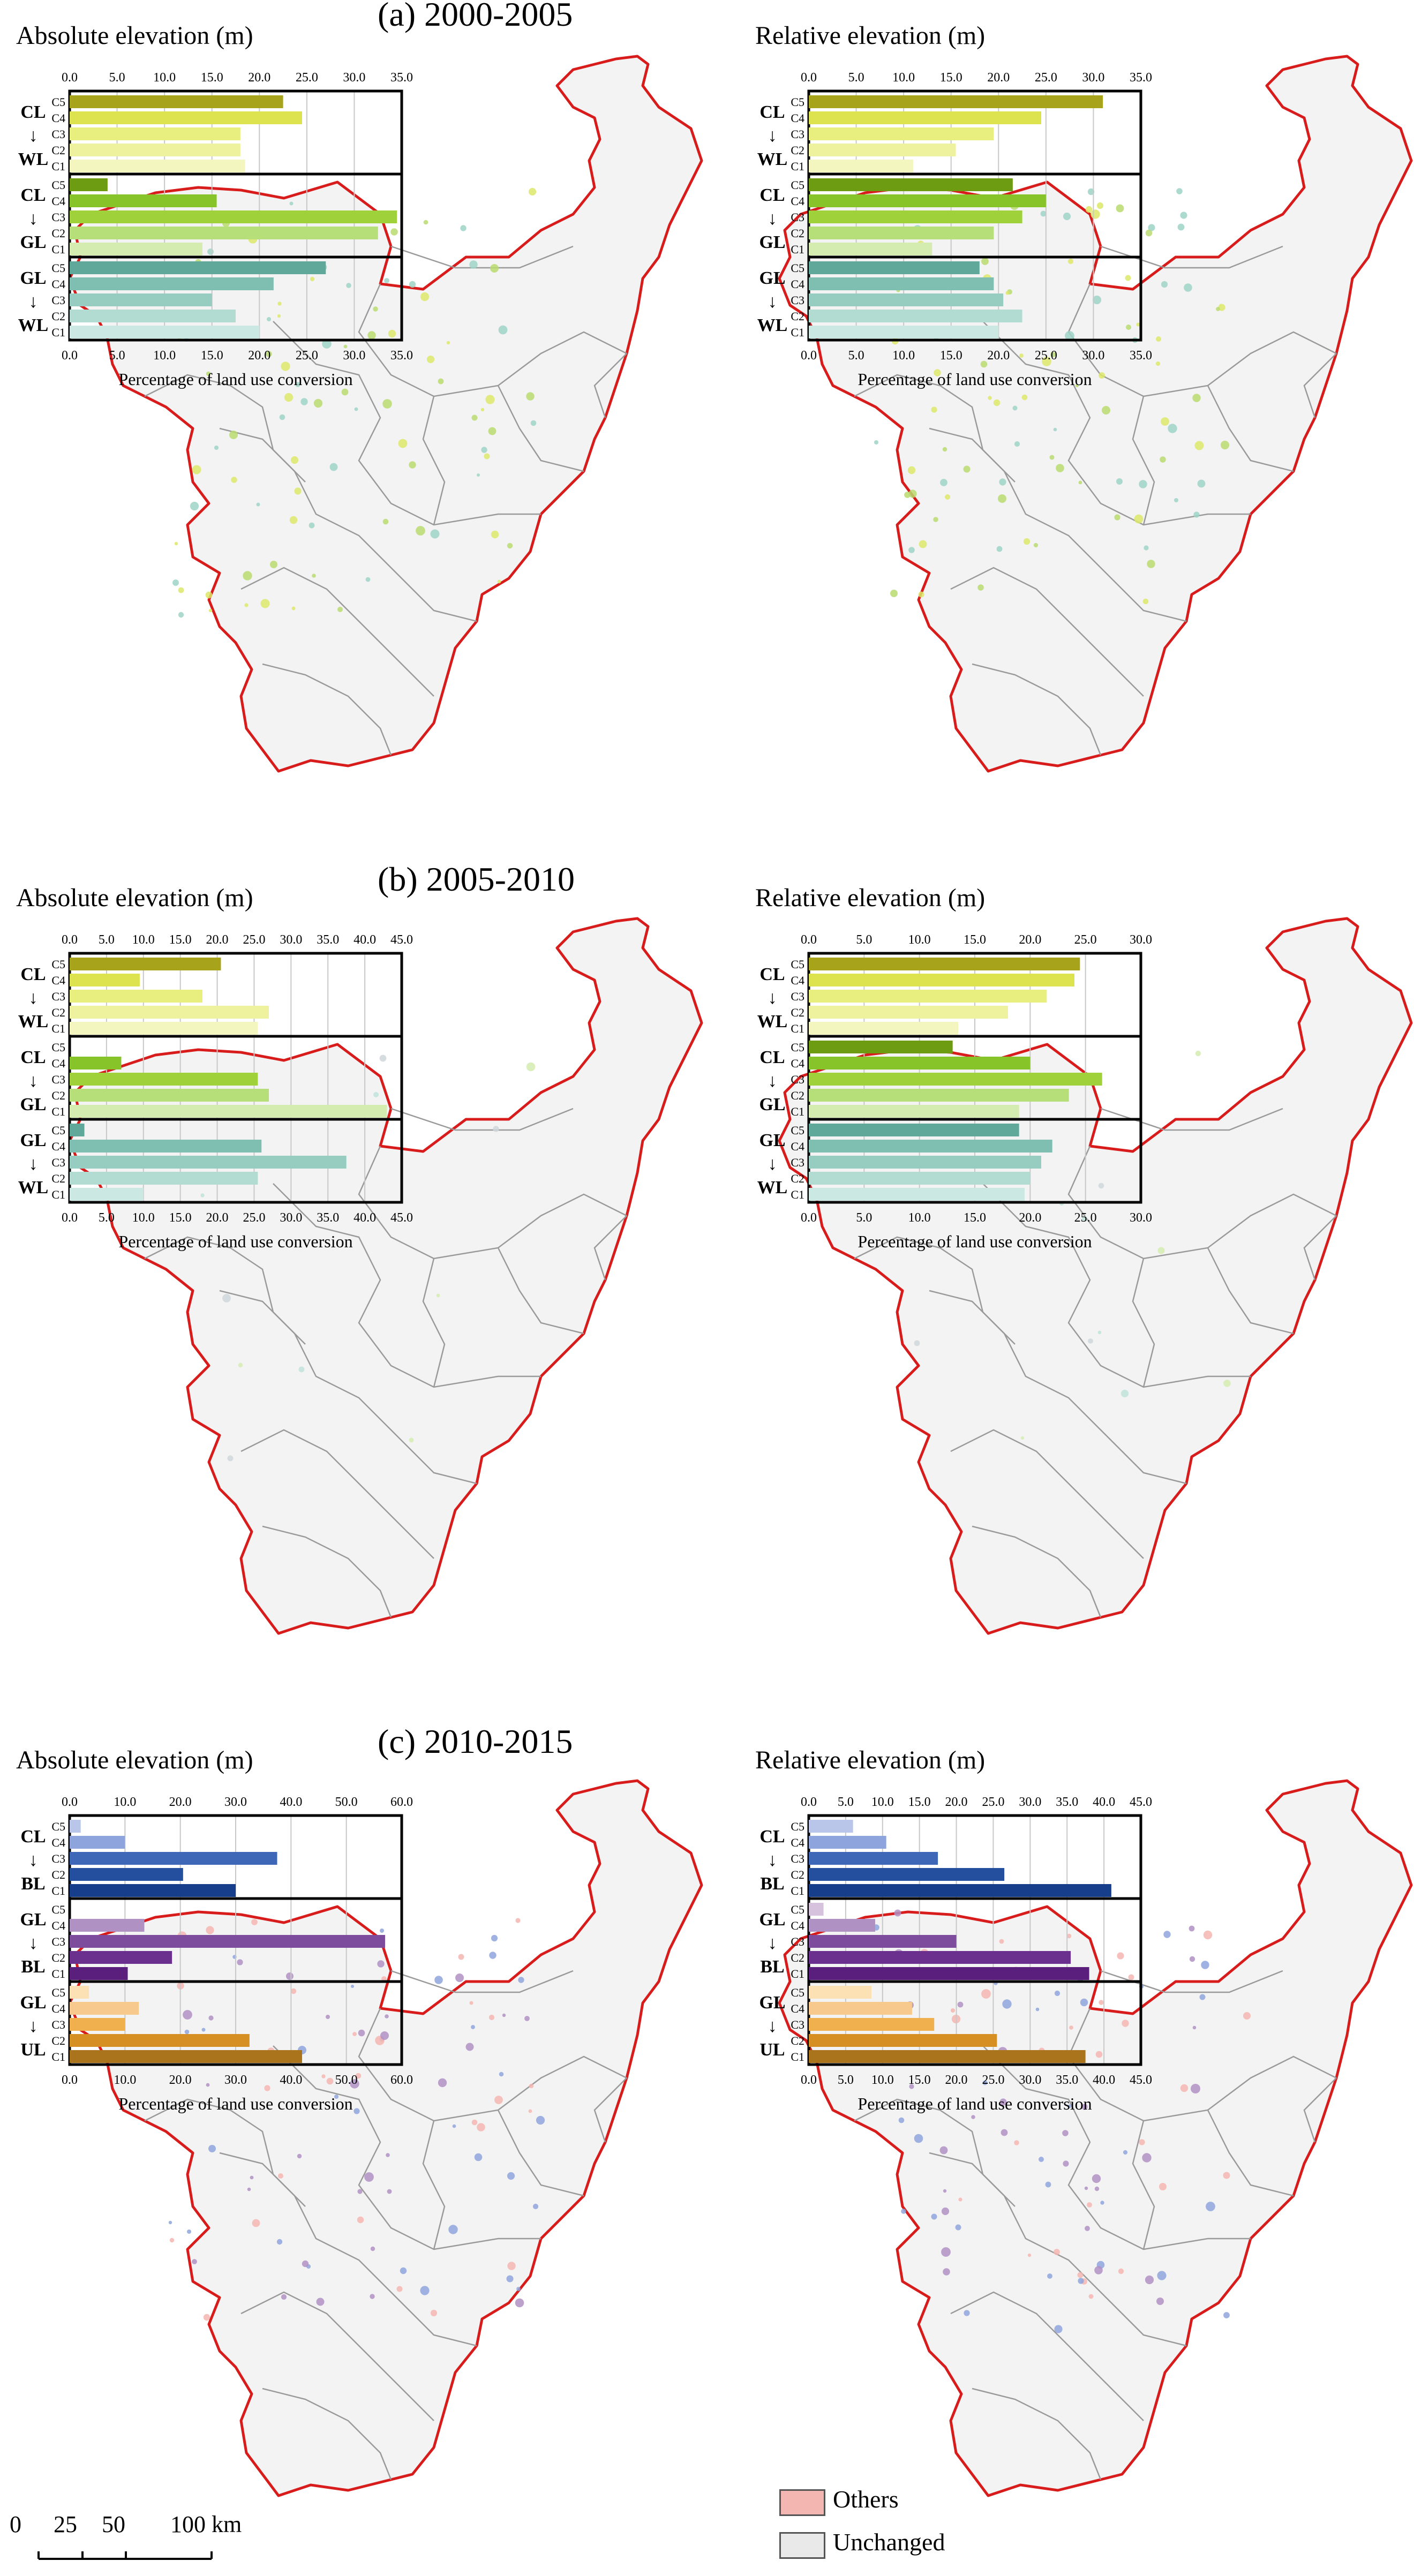 The height and width of the screenshot is (2576, 1414). I want to click on legend-unchanged-label: Unchanged, so click(889, 2542).